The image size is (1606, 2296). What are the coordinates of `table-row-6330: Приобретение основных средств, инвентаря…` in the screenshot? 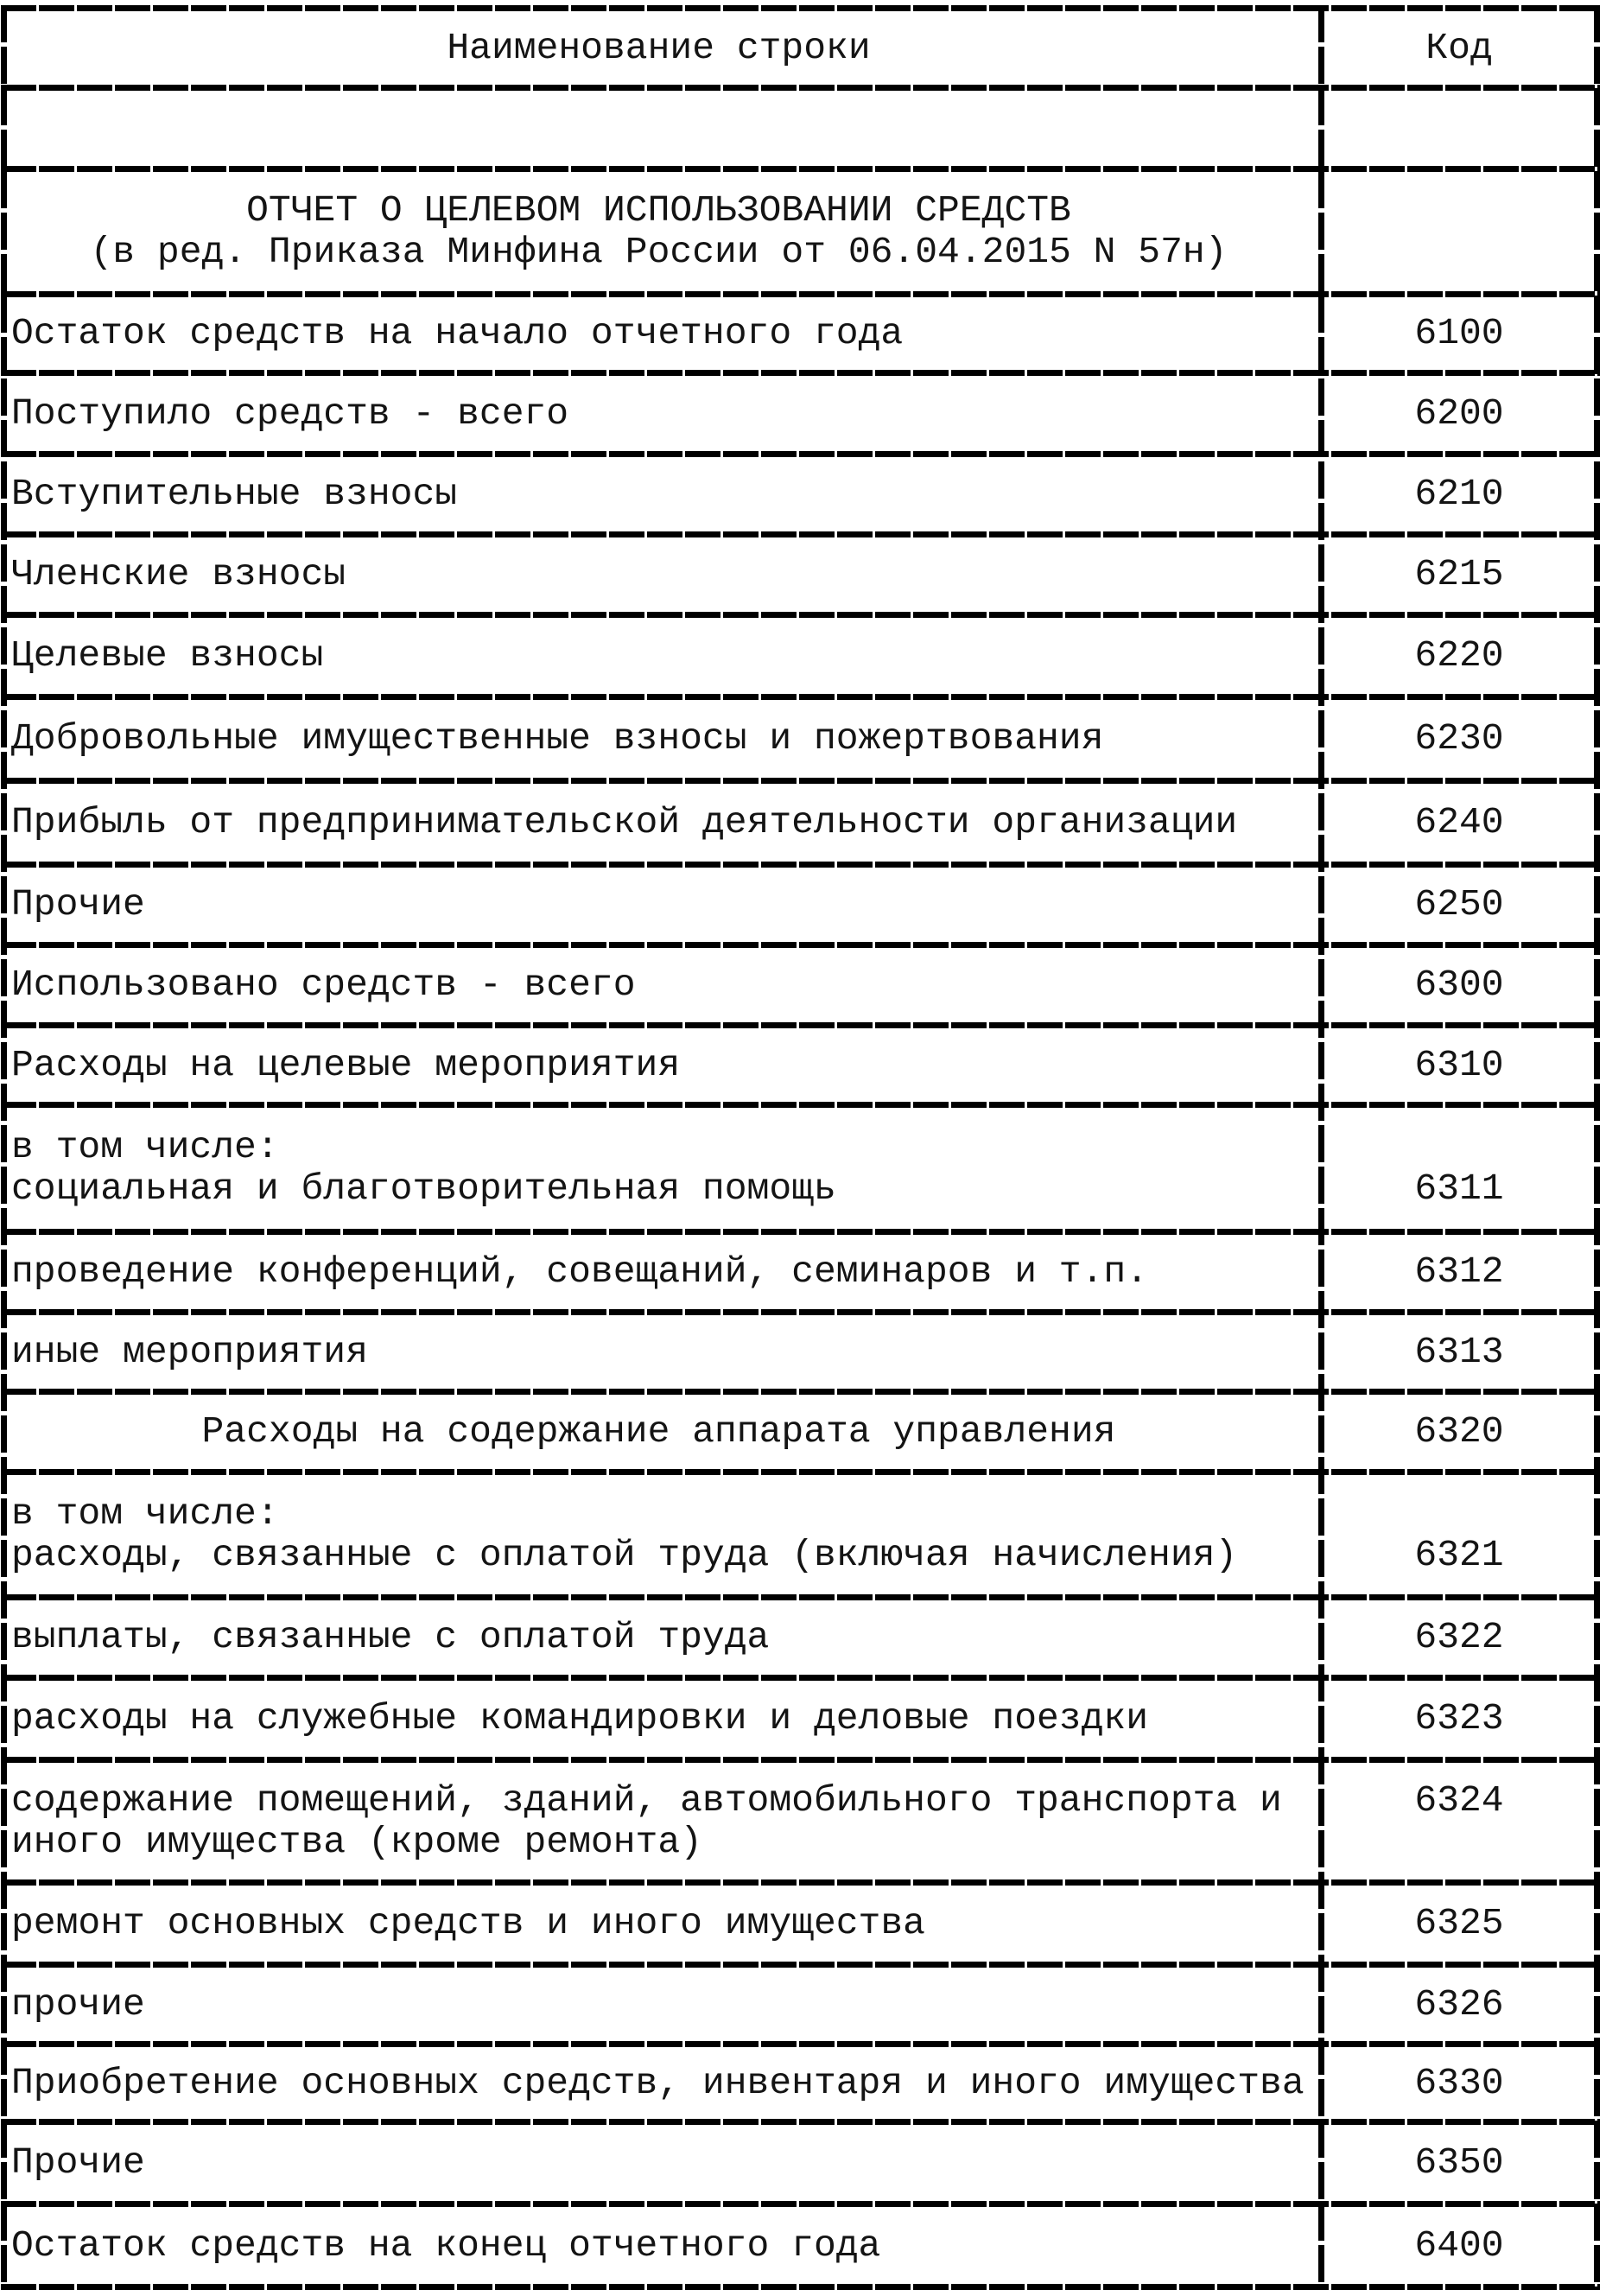 It's located at (800, 2083).